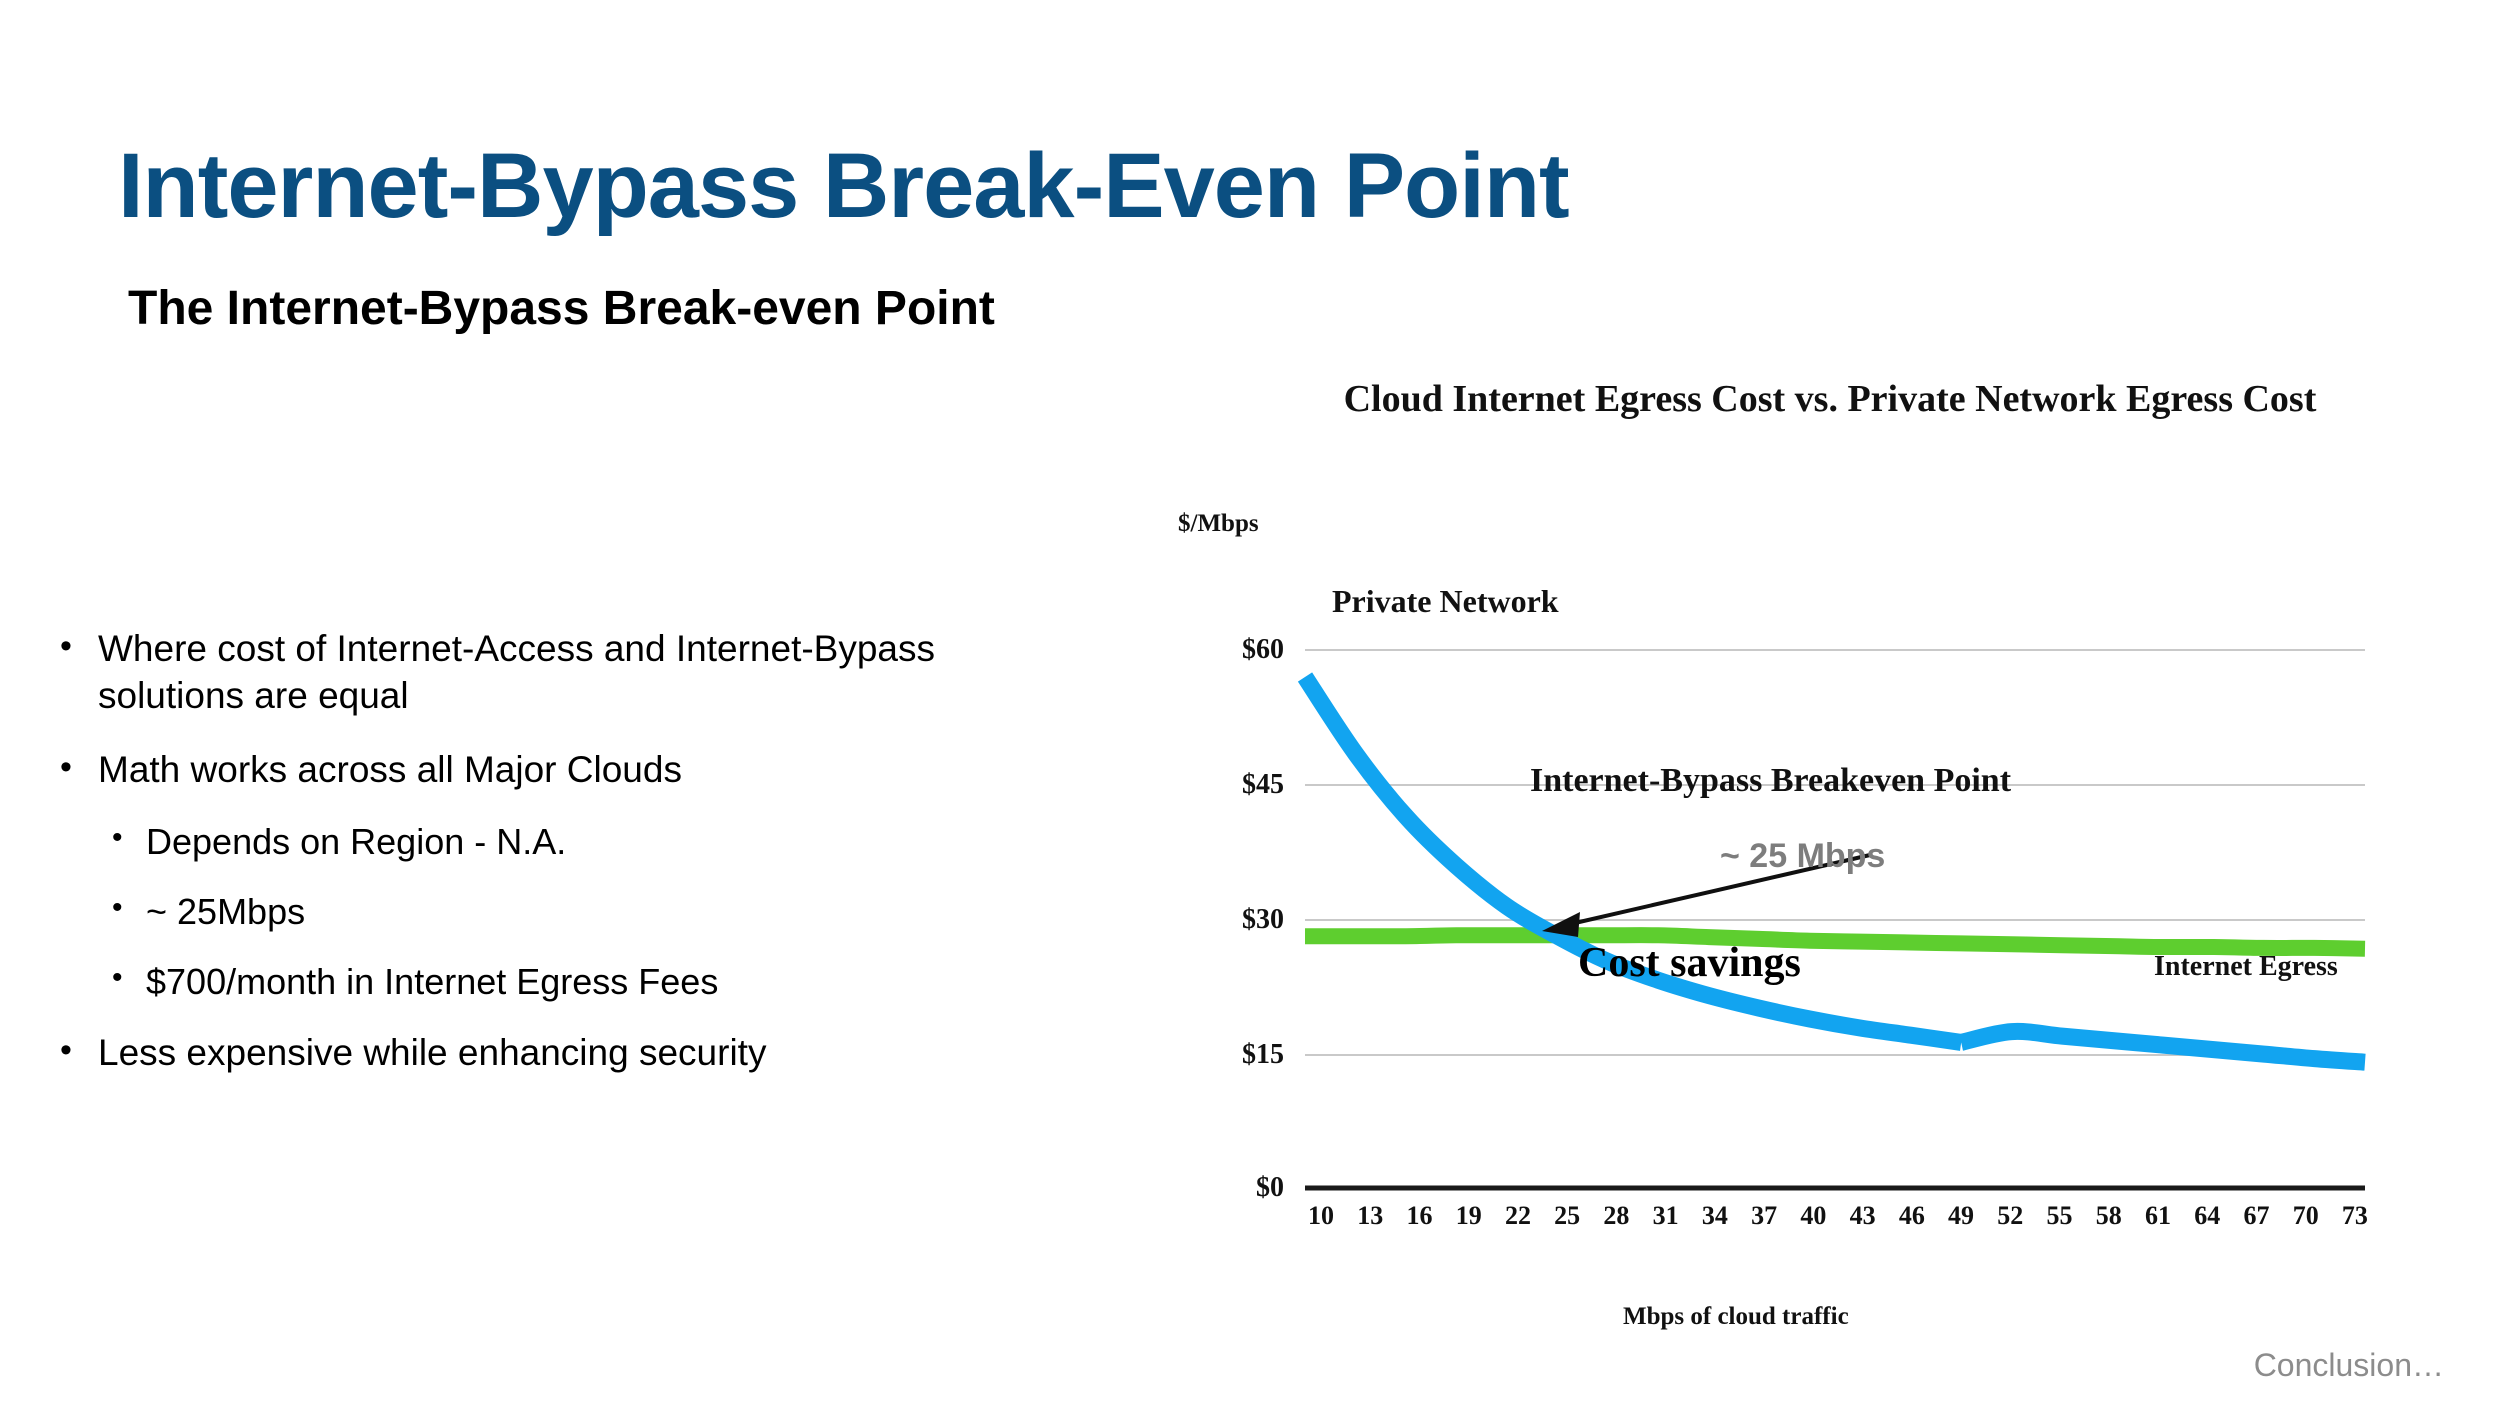  I want to click on breakeven-arrow-icon, so click(1706, 895).